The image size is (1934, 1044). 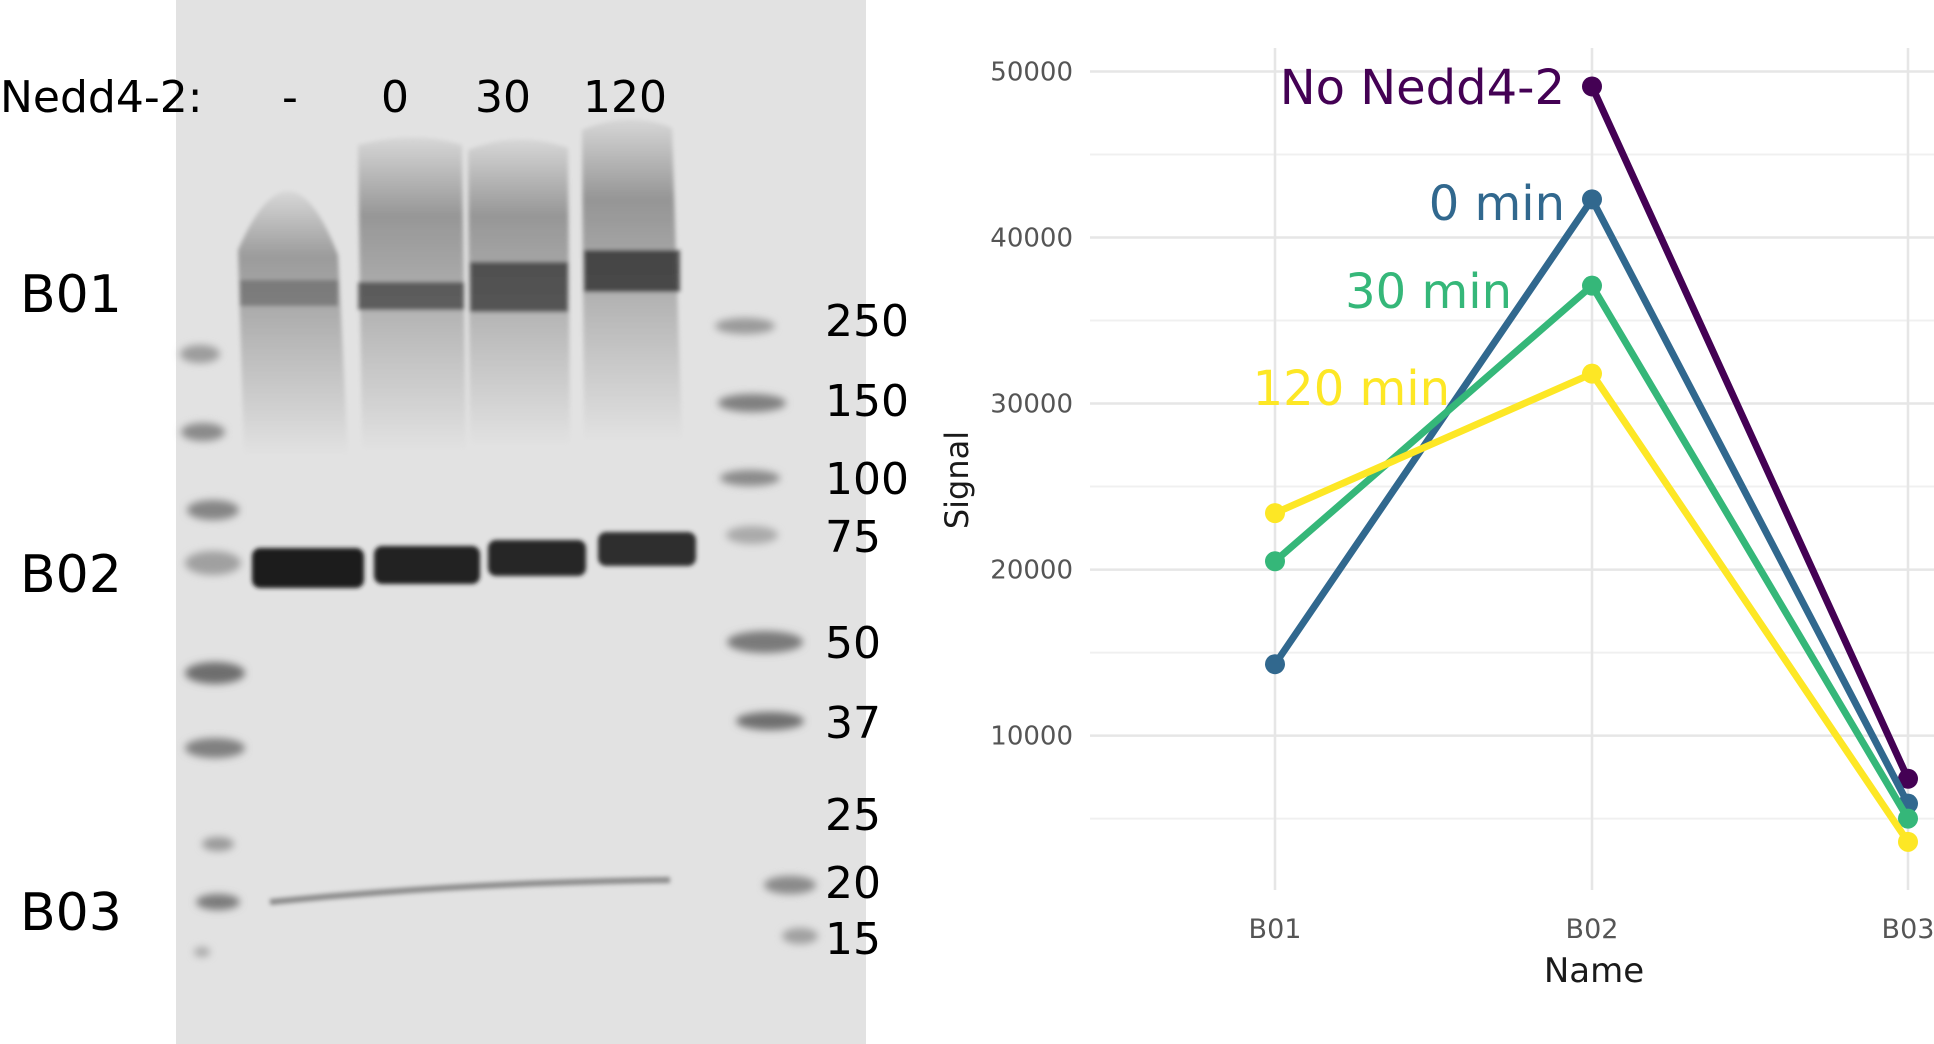 What do you see at coordinates (867, 401) in the screenshot?
I see `ladder-label-150: 150` at bounding box center [867, 401].